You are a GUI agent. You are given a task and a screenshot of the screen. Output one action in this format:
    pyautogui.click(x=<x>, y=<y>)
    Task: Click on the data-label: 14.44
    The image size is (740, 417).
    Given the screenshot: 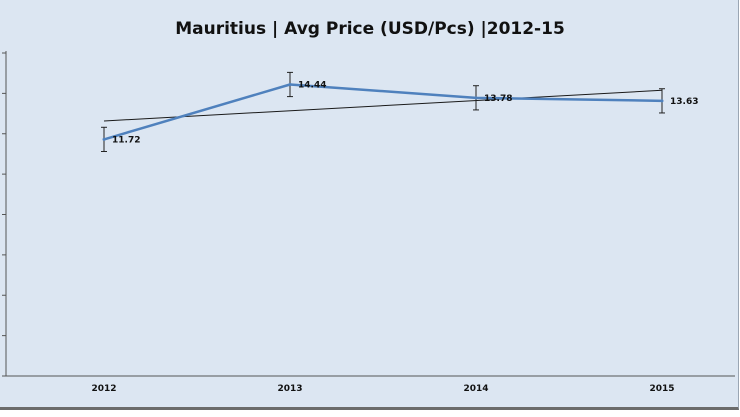 What is the action you would take?
    pyautogui.click(x=312, y=85)
    